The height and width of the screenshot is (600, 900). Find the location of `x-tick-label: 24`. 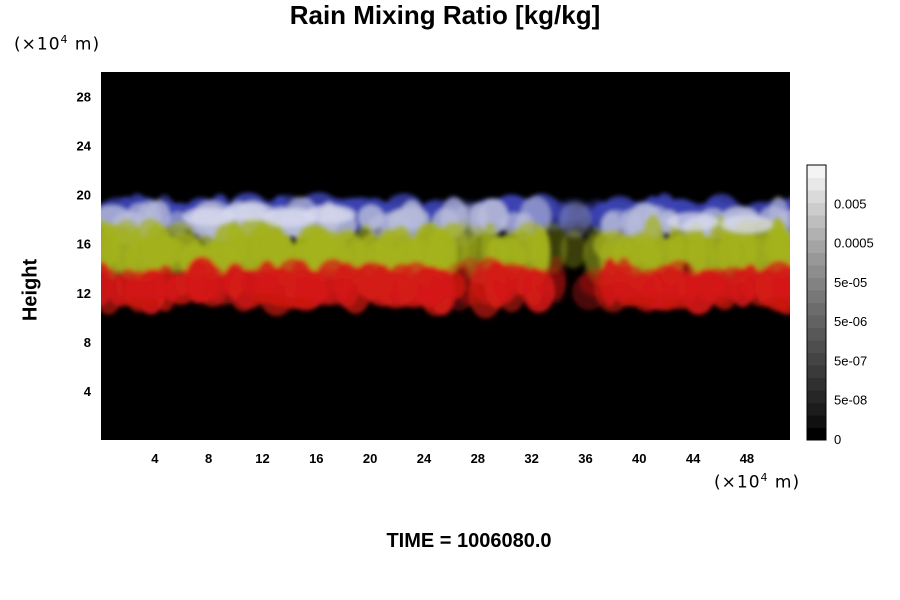

x-tick-label: 24 is located at coordinates (424, 458).